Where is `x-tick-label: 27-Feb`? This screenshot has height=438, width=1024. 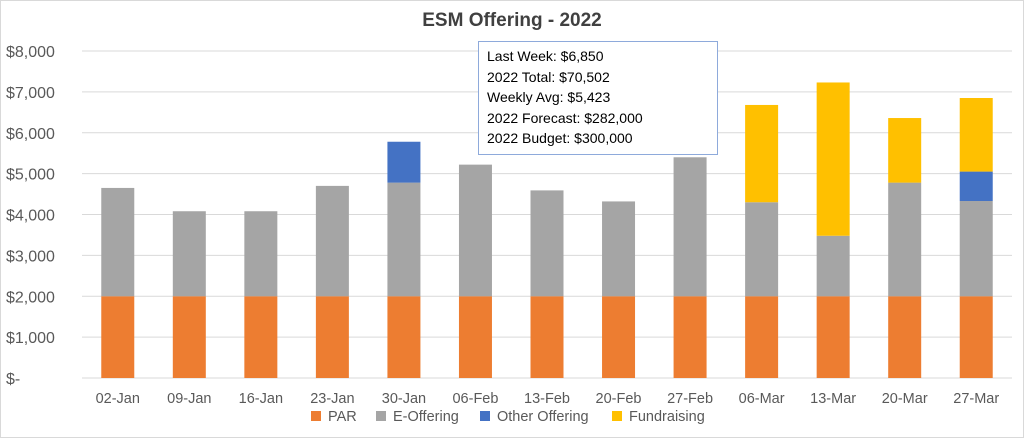
x-tick-label: 27-Feb is located at coordinates (690, 399).